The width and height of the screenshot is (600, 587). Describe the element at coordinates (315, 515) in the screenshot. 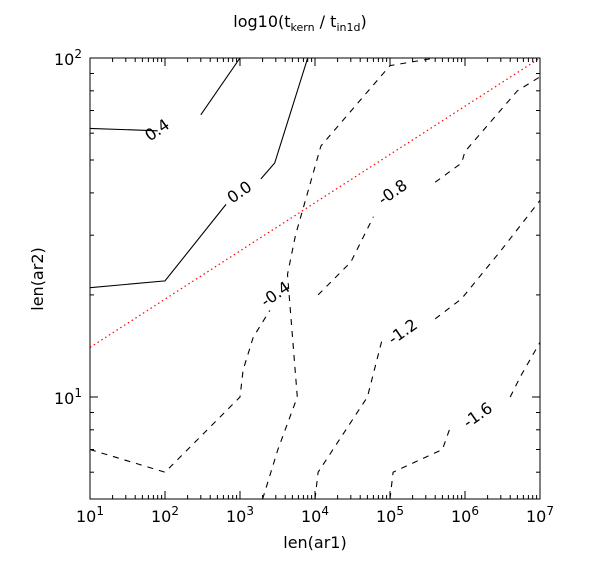

I see `x-tick-label: 10⁴` at that location.